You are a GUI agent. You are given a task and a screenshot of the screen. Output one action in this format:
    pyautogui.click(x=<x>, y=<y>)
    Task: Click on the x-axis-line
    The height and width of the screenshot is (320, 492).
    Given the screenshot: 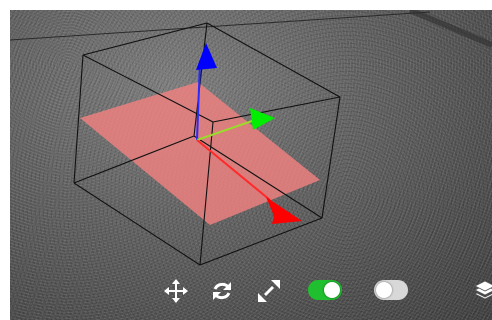 What is the action you would take?
    pyautogui.click(x=233, y=170)
    